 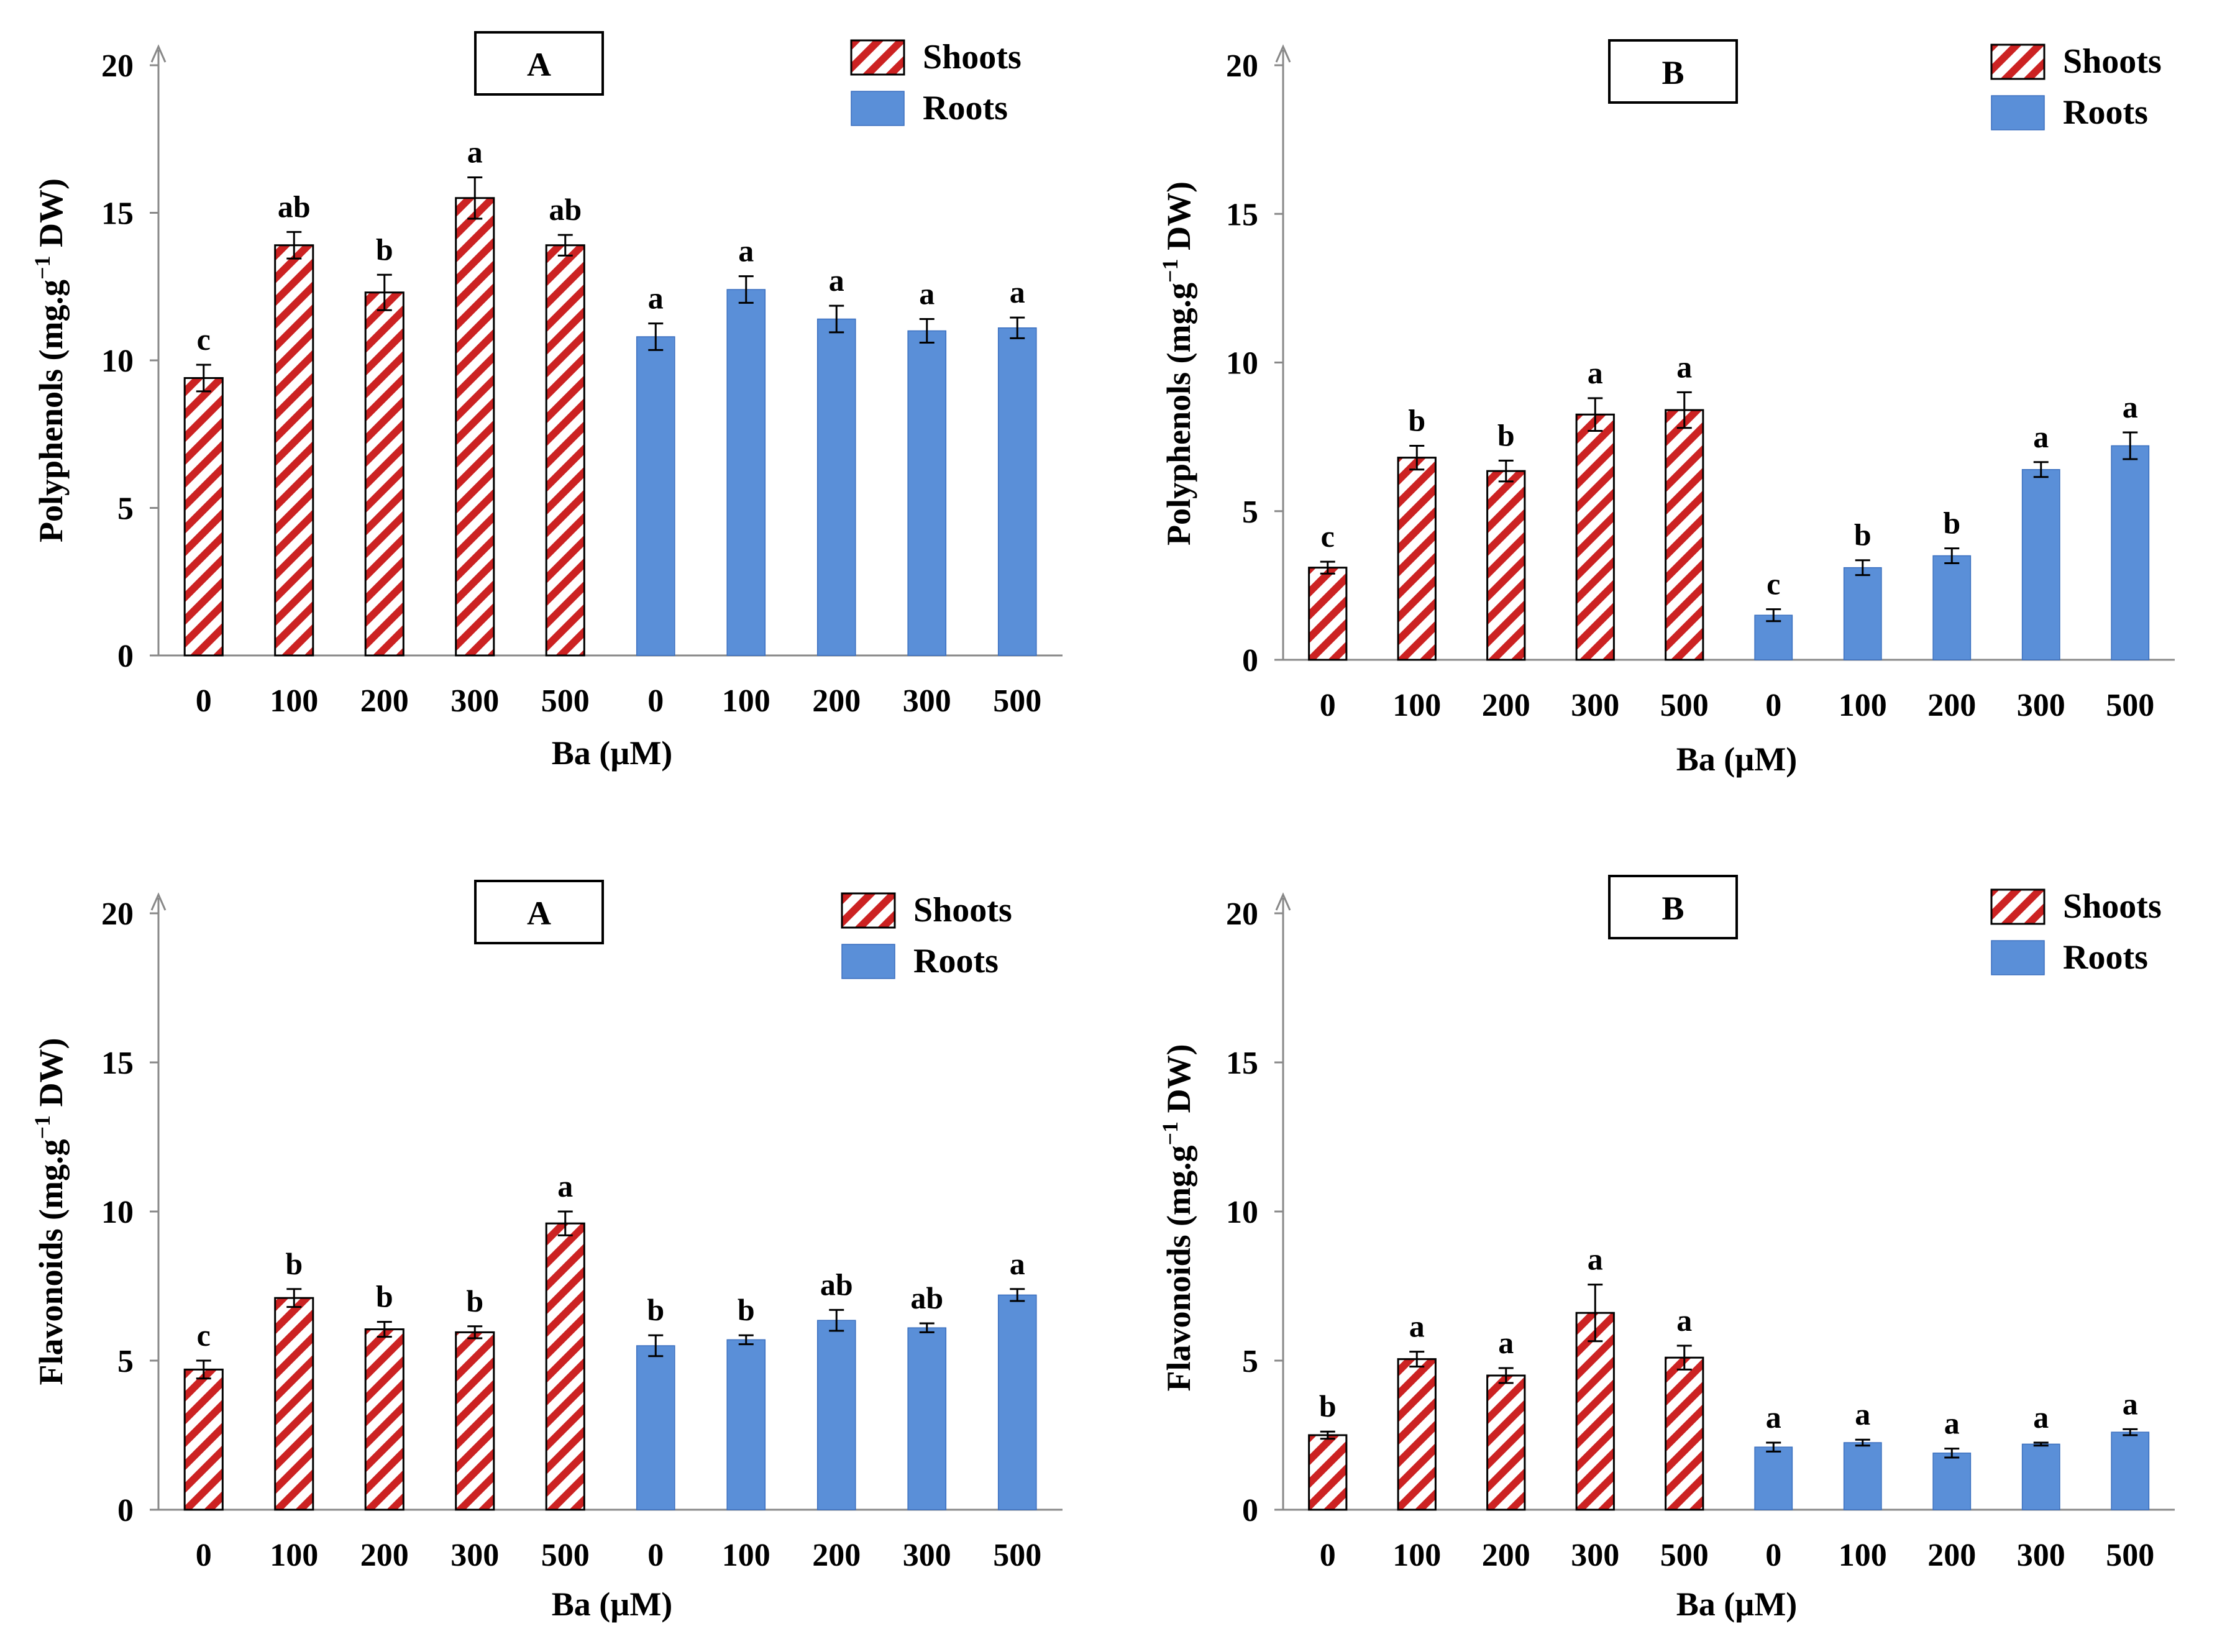 I want to click on legend-label-roots: Roots, so click(x=2105, y=113).